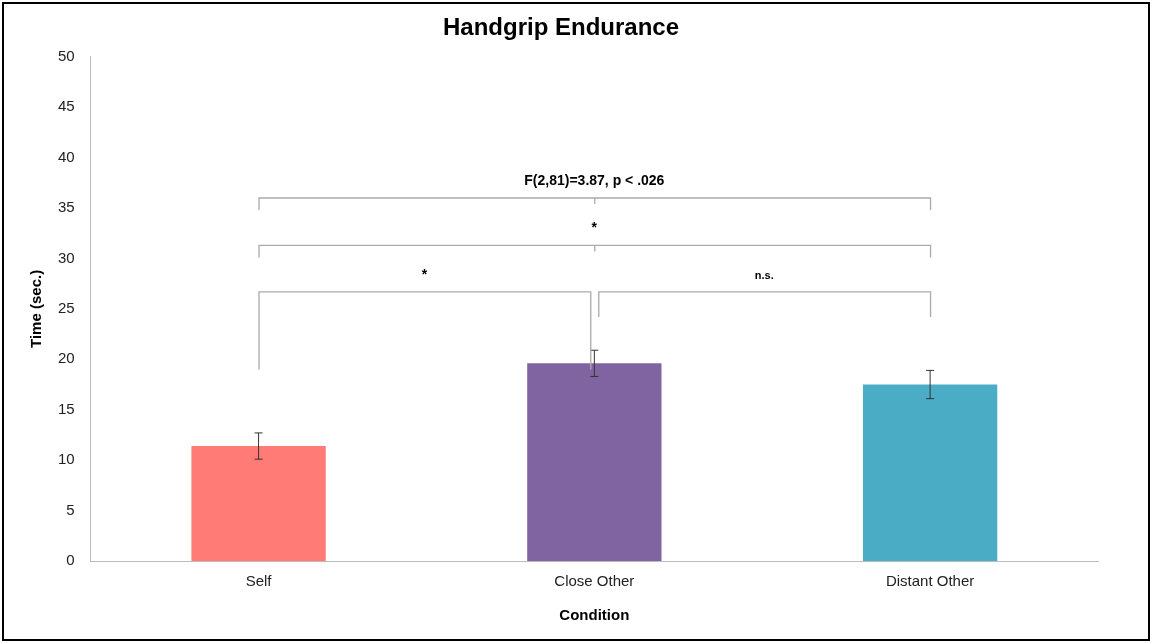 Image resolution: width=1152 pixels, height=643 pixels. What do you see at coordinates (66, 358) in the screenshot?
I see `y-tick-label: 20` at bounding box center [66, 358].